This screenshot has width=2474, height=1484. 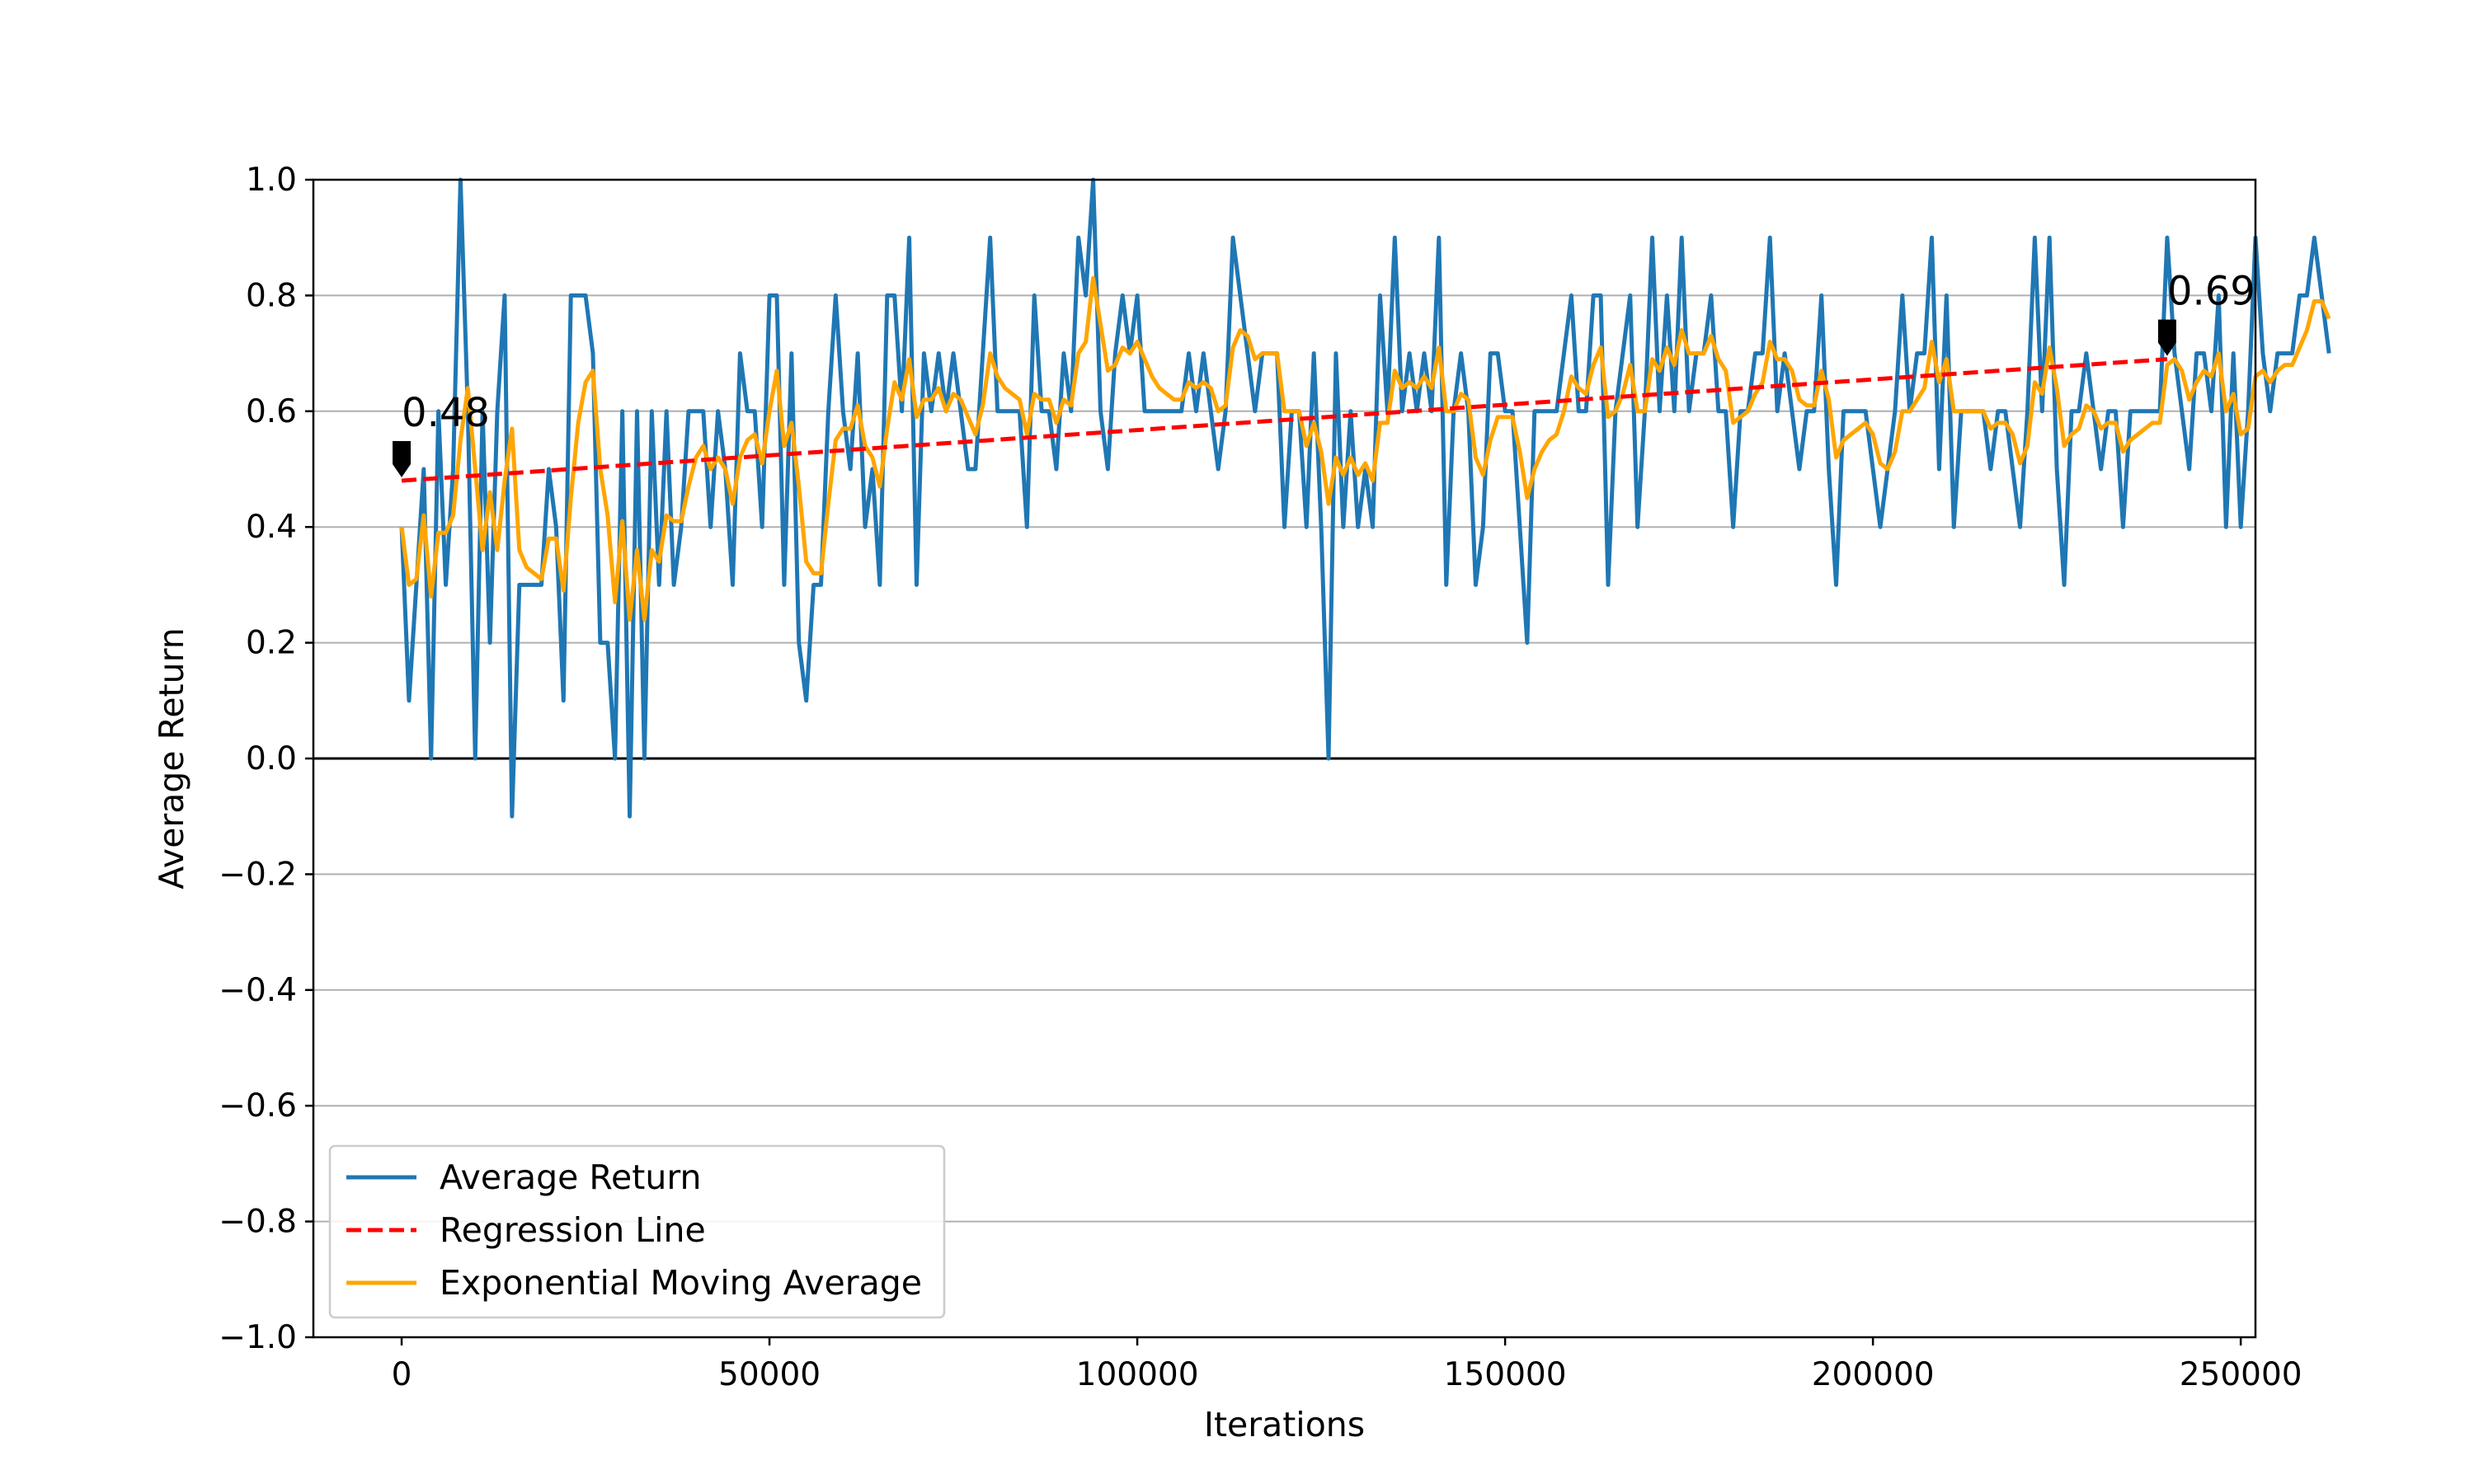 What do you see at coordinates (573, 1230) in the screenshot?
I see `legend-label-regression-line: Regression Line` at bounding box center [573, 1230].